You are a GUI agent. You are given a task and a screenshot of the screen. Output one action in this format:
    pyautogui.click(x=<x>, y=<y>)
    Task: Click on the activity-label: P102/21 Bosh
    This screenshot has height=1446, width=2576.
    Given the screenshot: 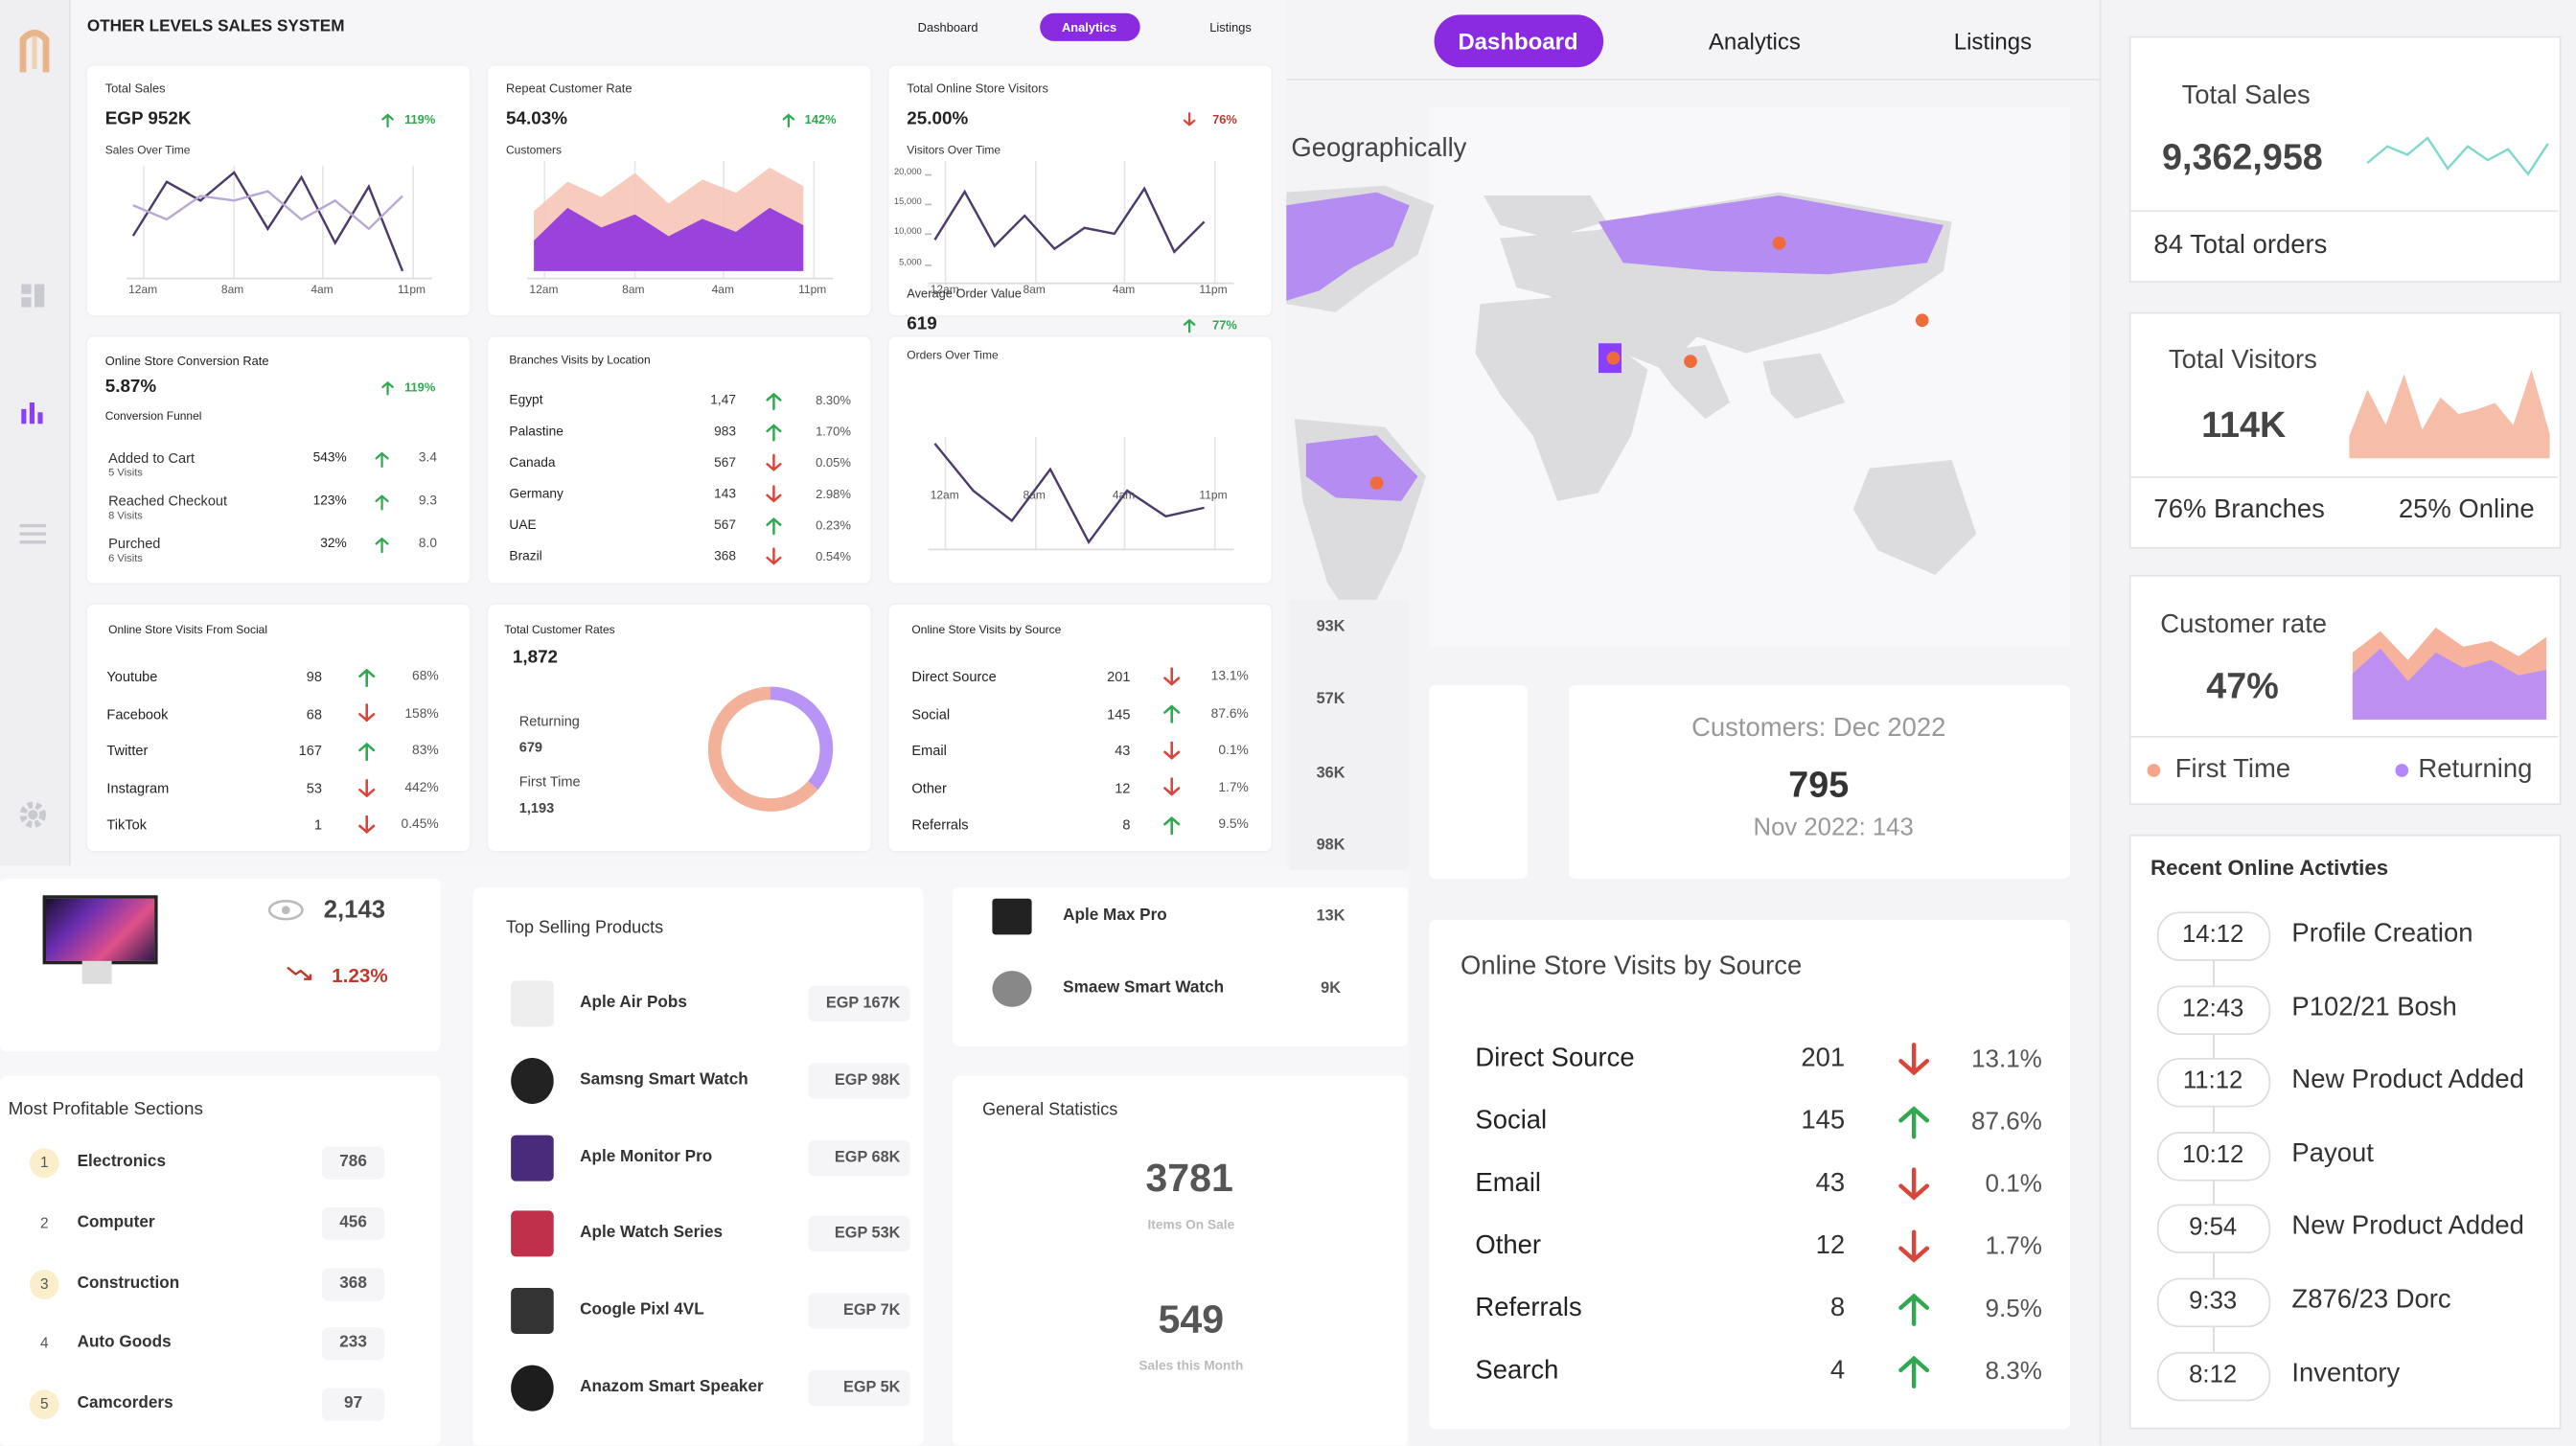 What is the action you would take?
    pyautogui.click(x=2374, y=1007)
    